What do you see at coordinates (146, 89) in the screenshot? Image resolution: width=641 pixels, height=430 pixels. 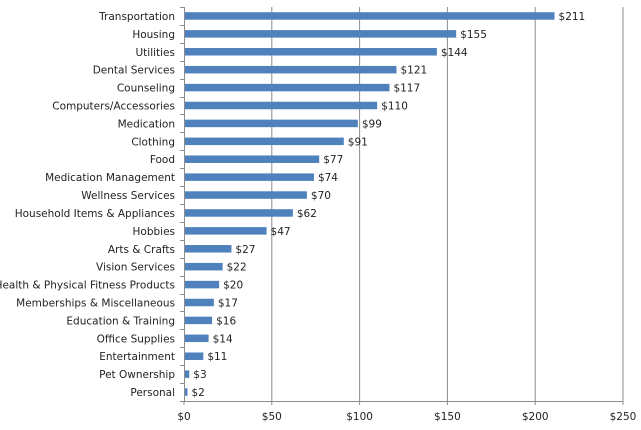 I see `category-label: Counseling` at bounding box center [146, 89].